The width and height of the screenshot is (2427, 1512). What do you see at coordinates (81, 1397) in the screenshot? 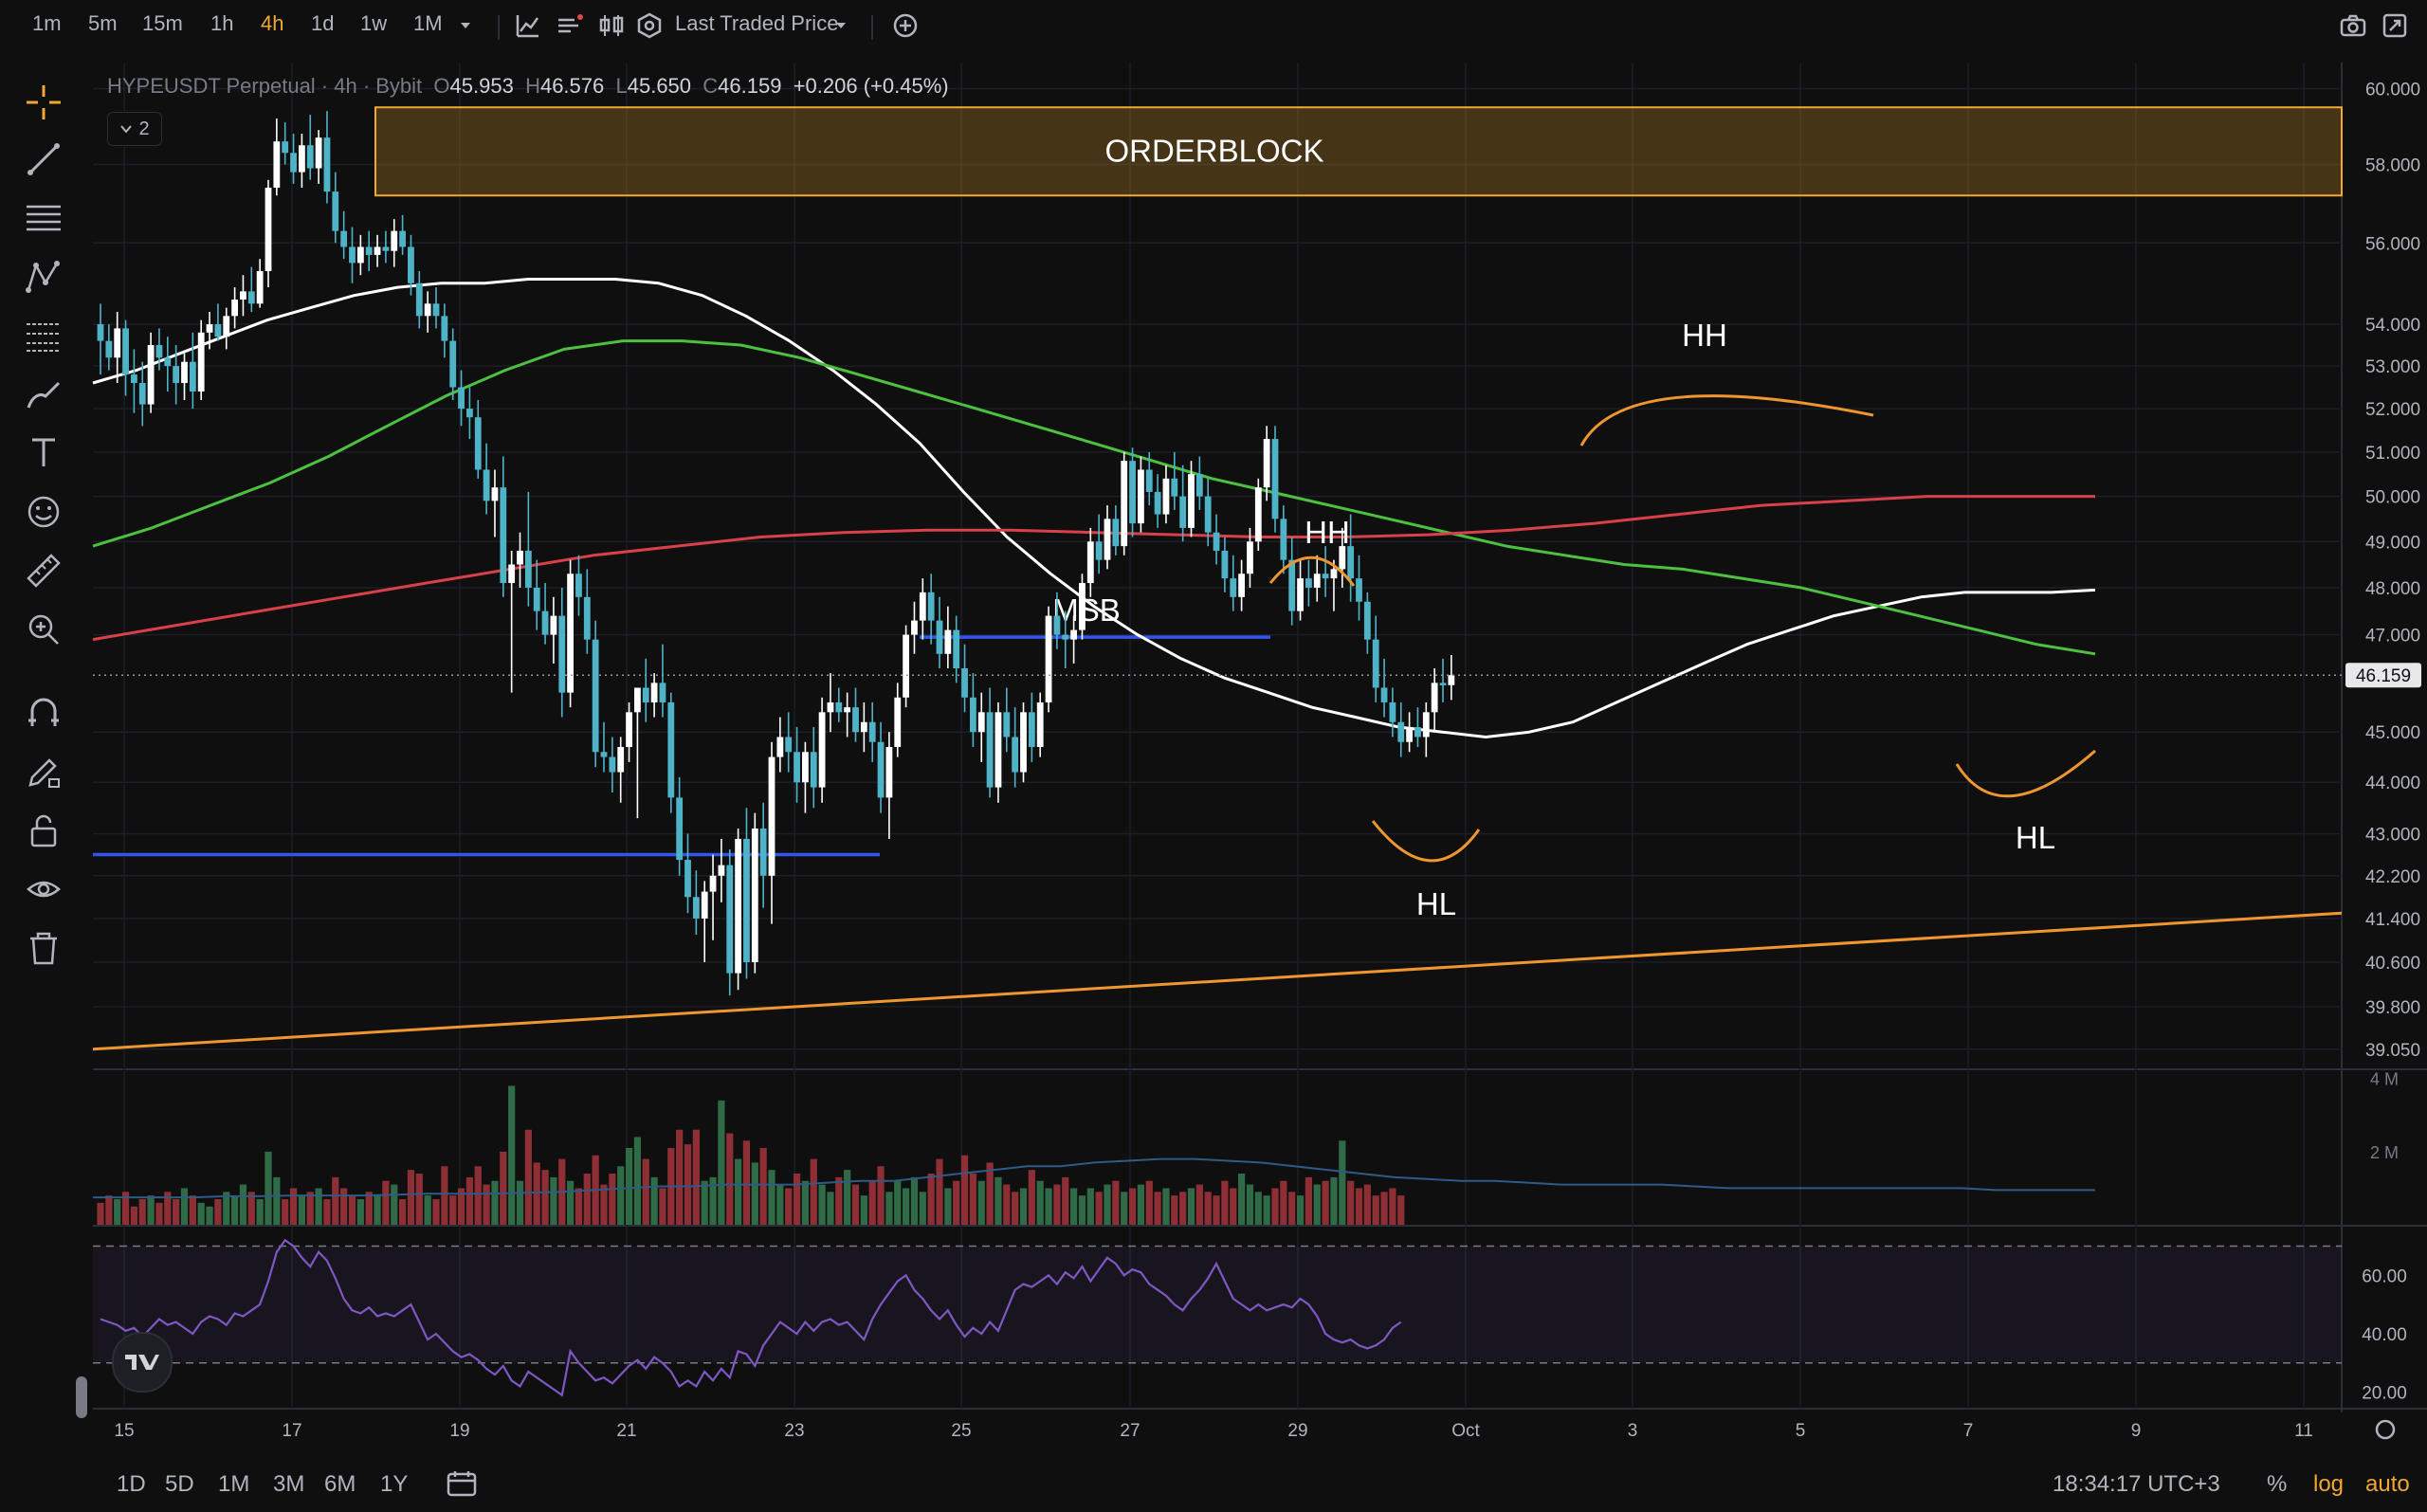
I see `pane-scroll-handle` at bounding box center [81, 1397].